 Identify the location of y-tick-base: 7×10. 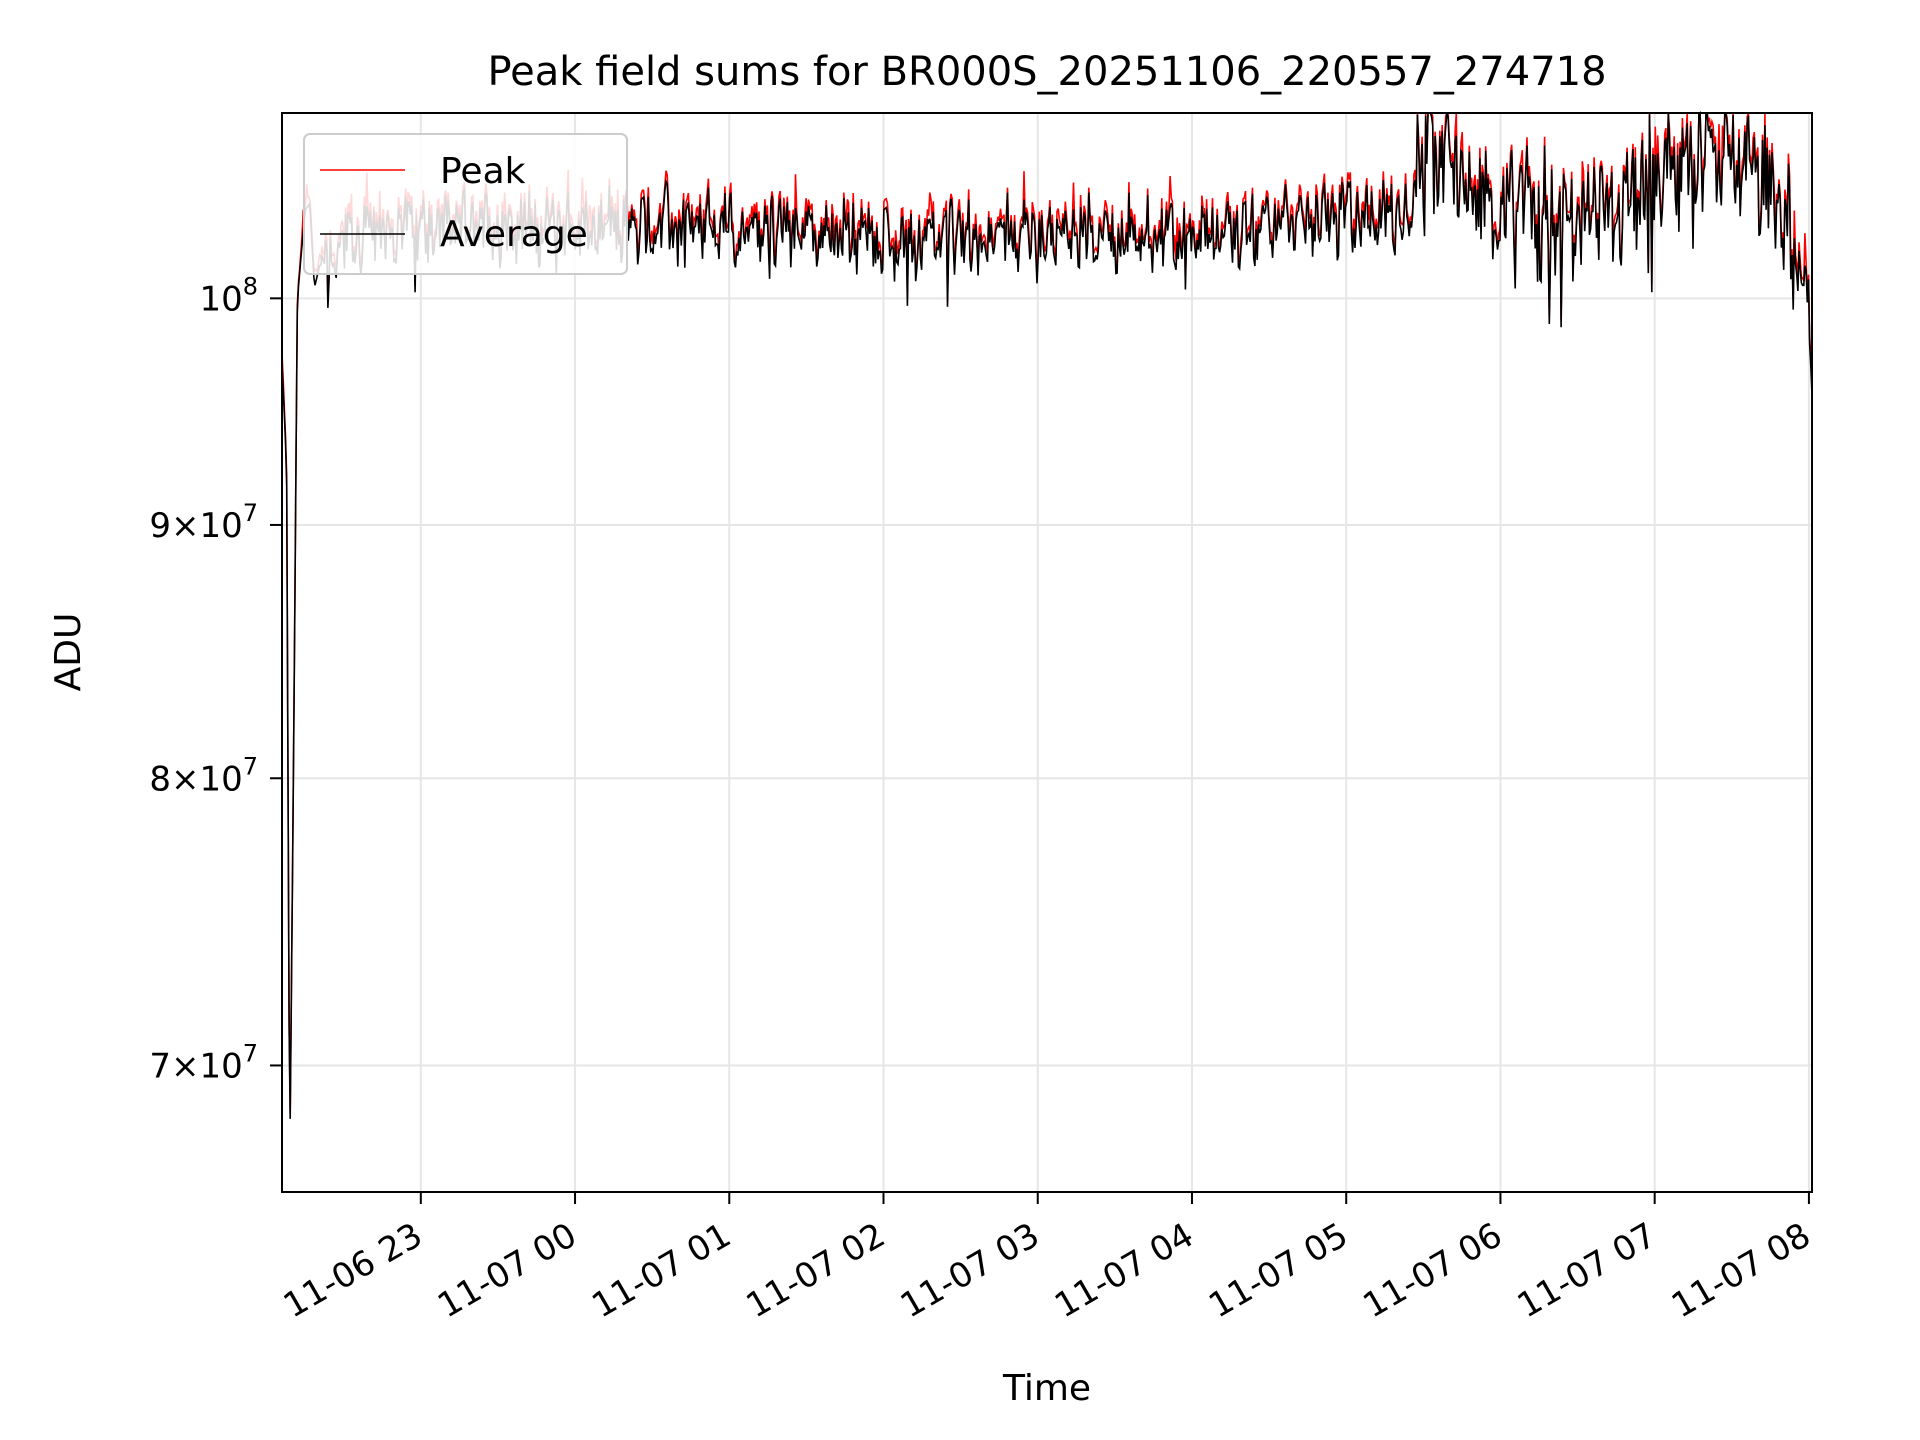
(195, 1066).